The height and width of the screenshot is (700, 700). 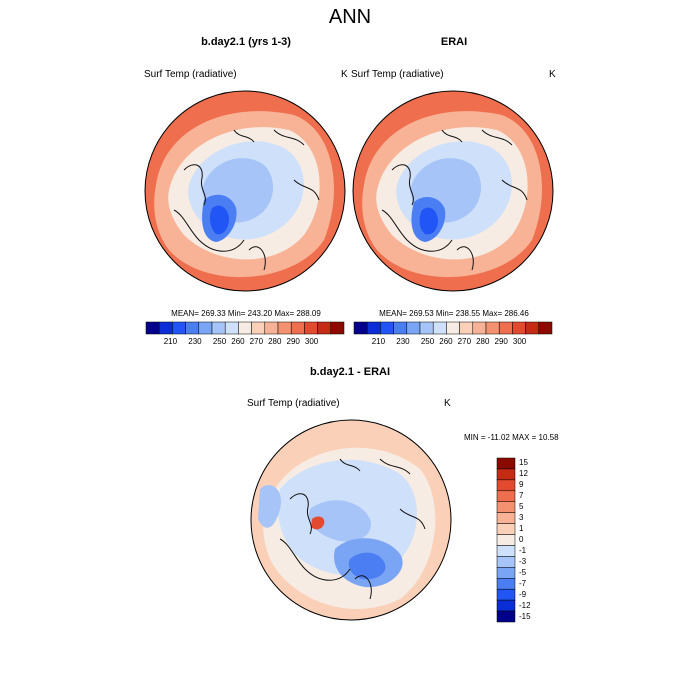 What do you see at coordinates (521, 529) in the screenshot?
I see `colorbar-tick-label: 1` at bounding box center [521, 529].